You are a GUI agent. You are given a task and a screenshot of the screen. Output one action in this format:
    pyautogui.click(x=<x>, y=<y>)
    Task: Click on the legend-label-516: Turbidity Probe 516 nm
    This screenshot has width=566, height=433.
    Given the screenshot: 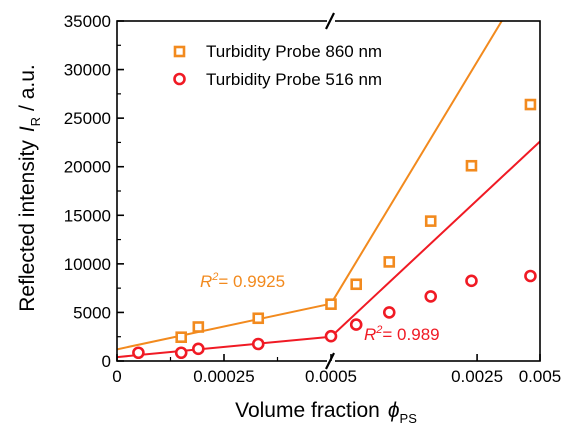 What is the action you would take?
    pyautogui.click(x=294, y=79)
    